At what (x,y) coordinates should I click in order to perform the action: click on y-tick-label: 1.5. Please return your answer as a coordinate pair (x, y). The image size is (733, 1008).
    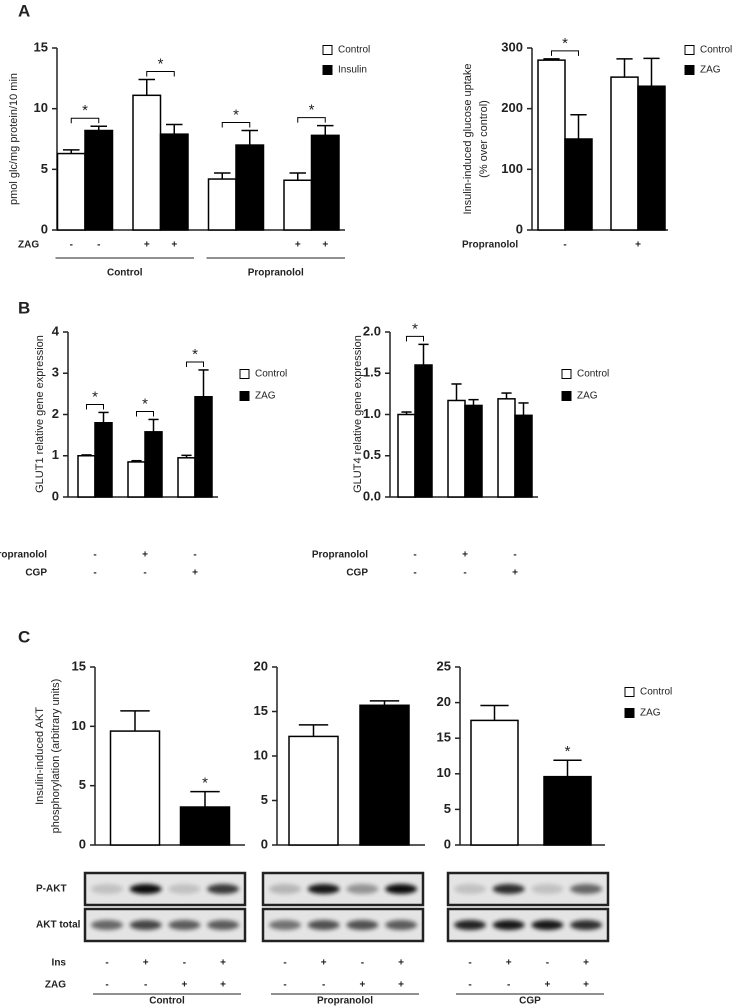
    Looking at the image, I should click on (372, 372).